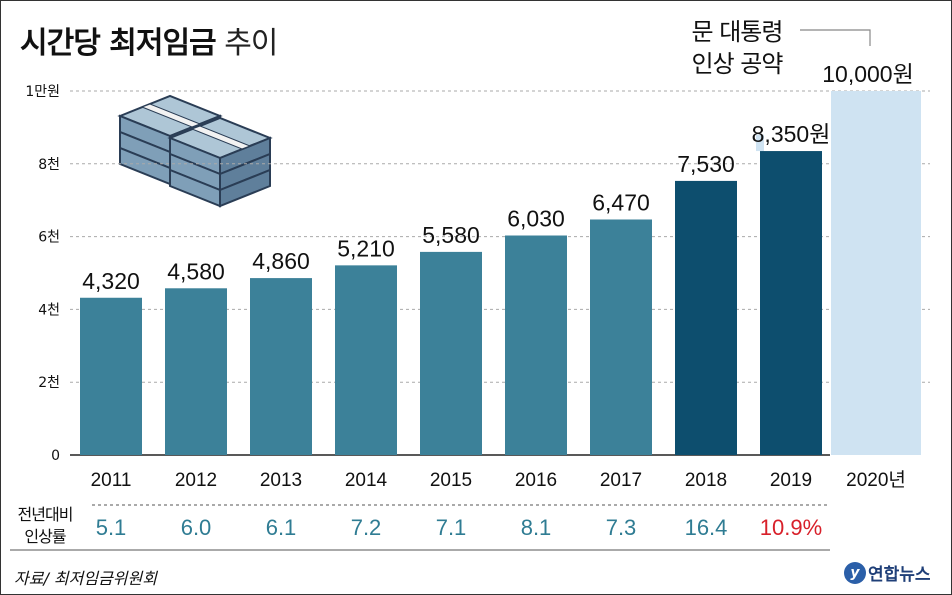 The image size is (952, 595). I want to click on pledge-line-2: 인상 공약, so click(737, 64).